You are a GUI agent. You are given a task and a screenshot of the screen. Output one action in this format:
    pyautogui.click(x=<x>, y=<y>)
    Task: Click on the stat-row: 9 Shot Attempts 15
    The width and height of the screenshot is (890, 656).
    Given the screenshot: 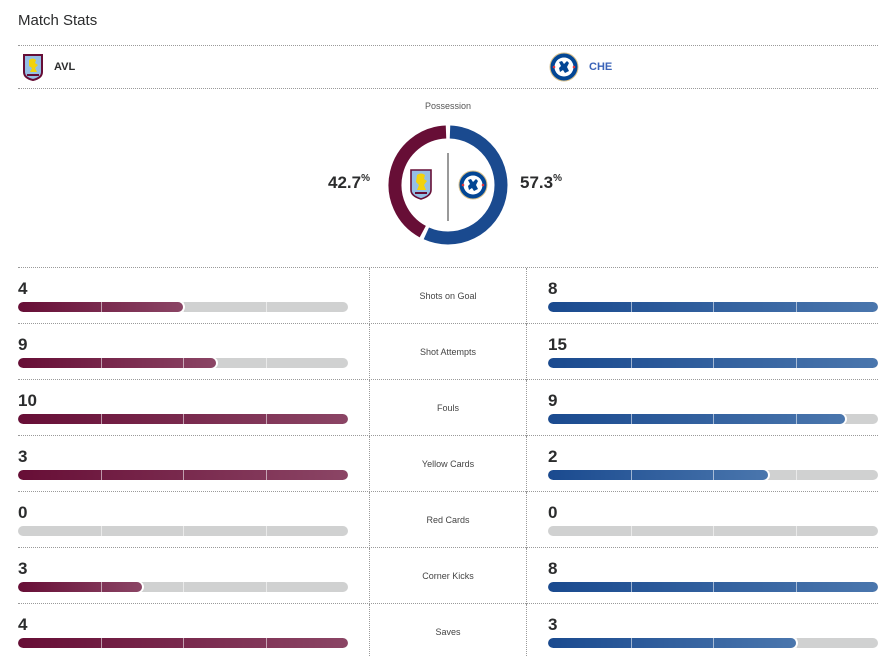 What is the action you would take?
    pyautogui.click(x=448, y=351)
    